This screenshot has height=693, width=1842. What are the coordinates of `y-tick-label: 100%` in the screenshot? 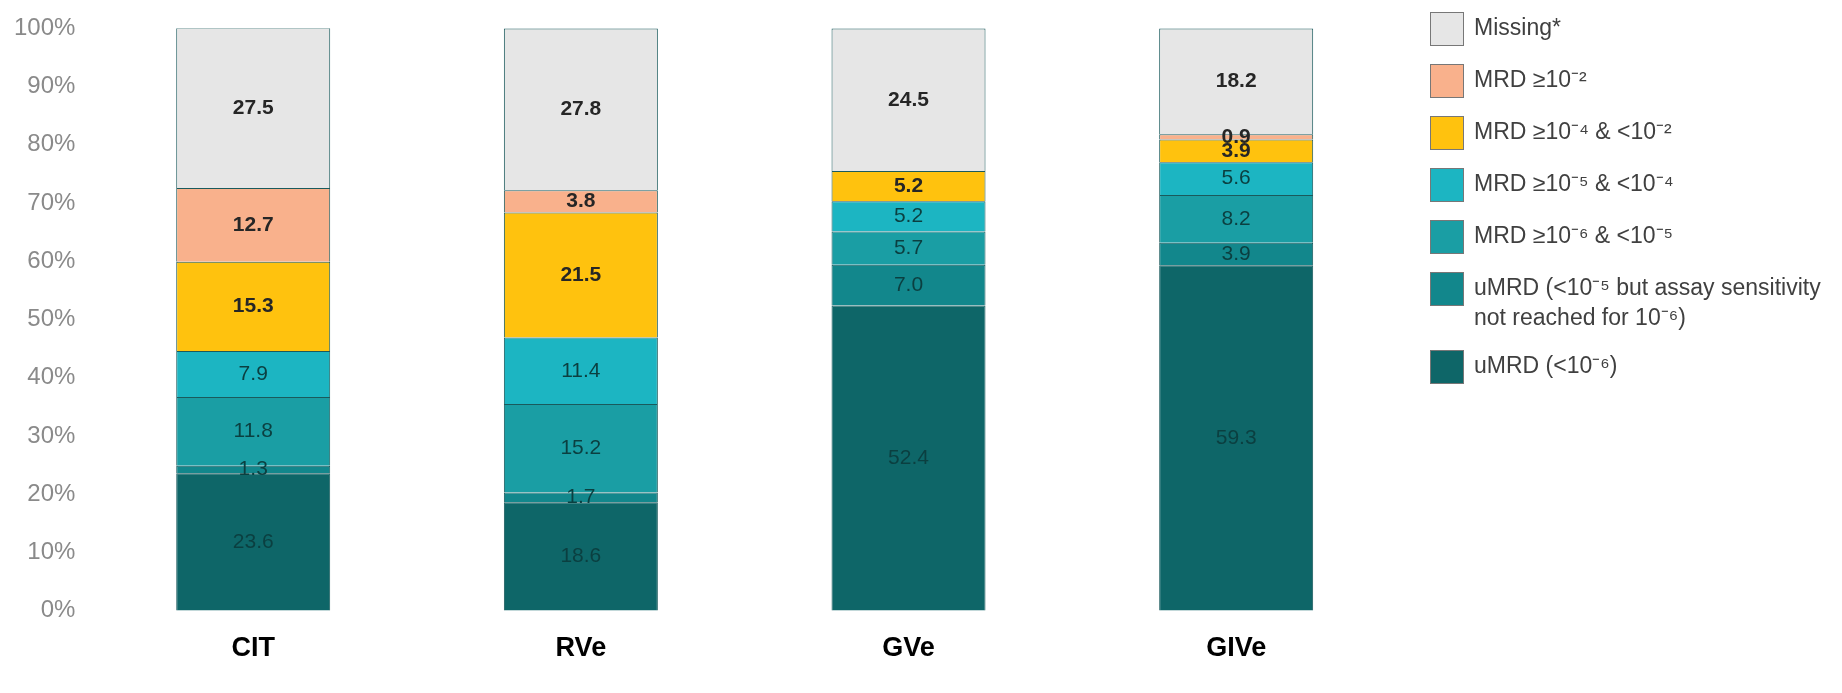 It's located at (44, 27).